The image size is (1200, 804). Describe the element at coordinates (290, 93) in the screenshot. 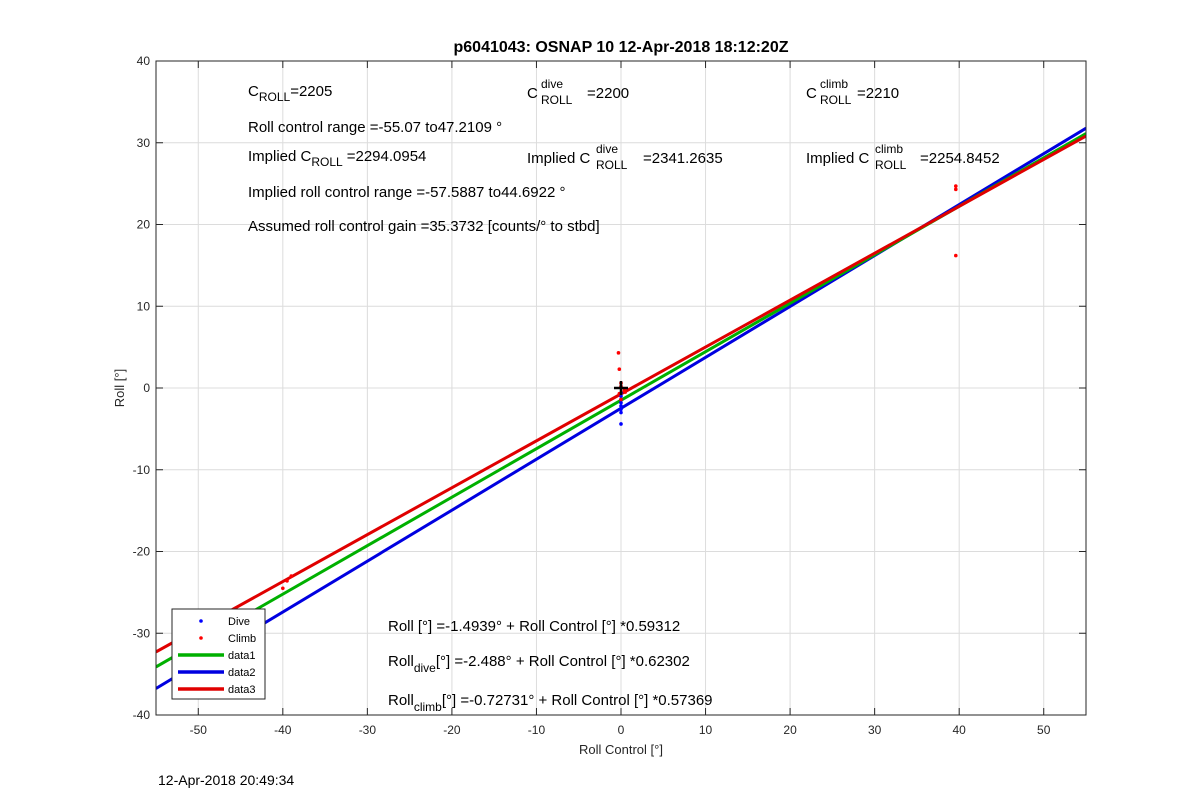

I see `annotation-c-roll: CROLL=2205` at that location.